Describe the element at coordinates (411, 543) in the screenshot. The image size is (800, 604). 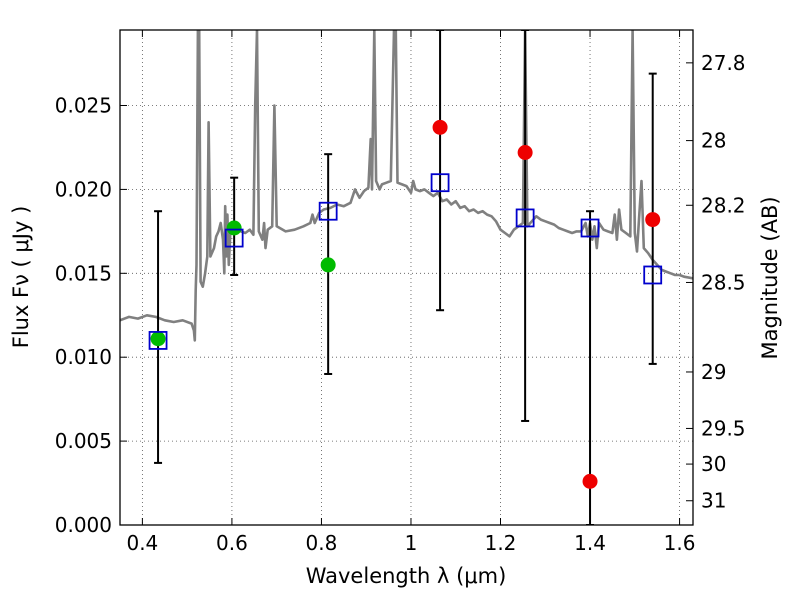
I see `x-tick-label: 1` at that location.